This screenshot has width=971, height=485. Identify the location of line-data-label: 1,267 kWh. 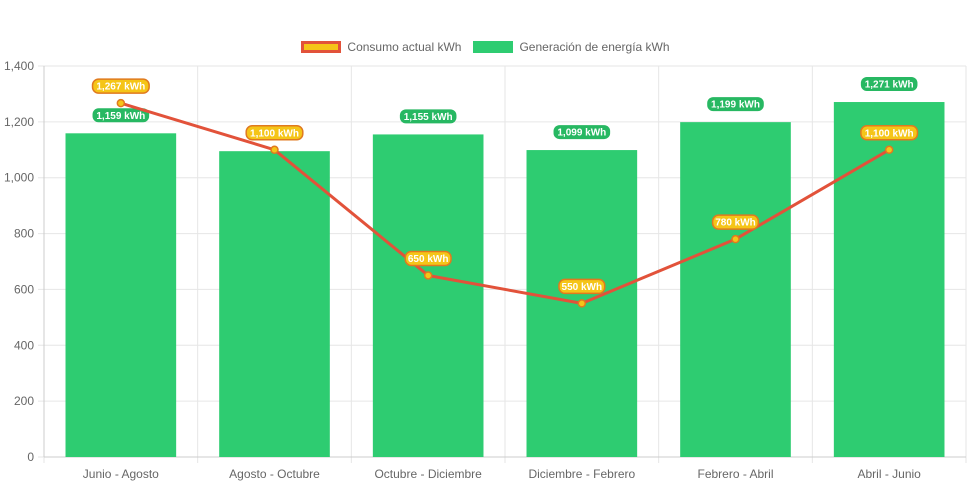
(120, 87).